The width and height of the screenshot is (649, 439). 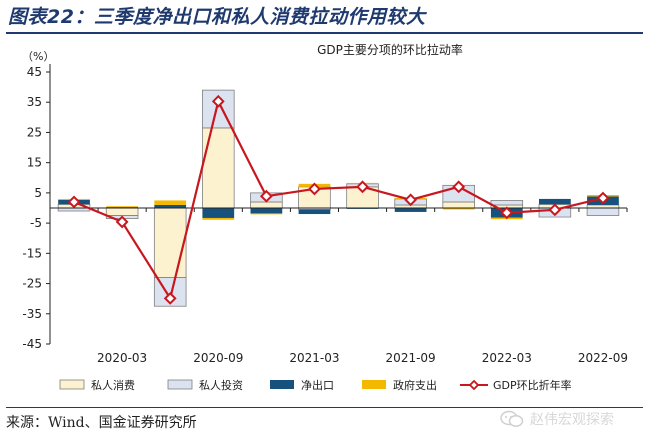 I want to click on y-tick-label: 45, so click(x=34, y=72).